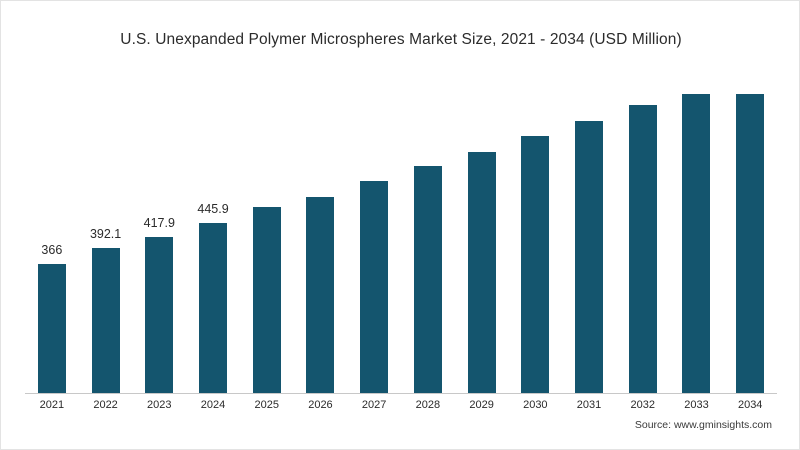  Describe the element at coordinates (401, 393) in the screenshot. I see `x-axis-line` at that location.